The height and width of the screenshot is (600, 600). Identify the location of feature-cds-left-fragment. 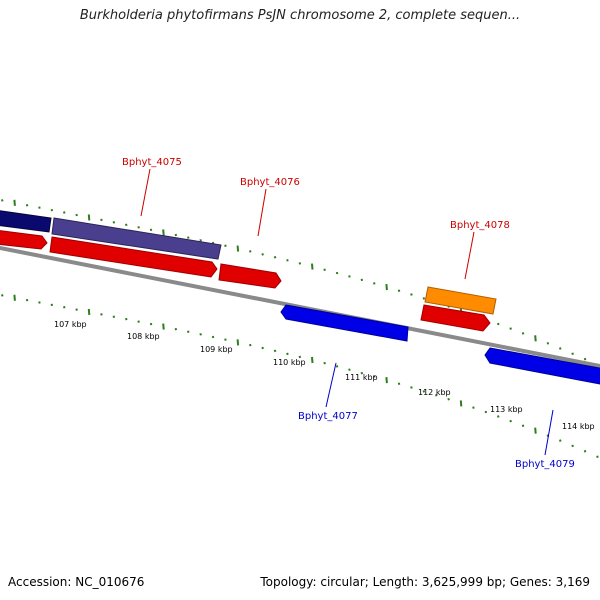
(24, 240).